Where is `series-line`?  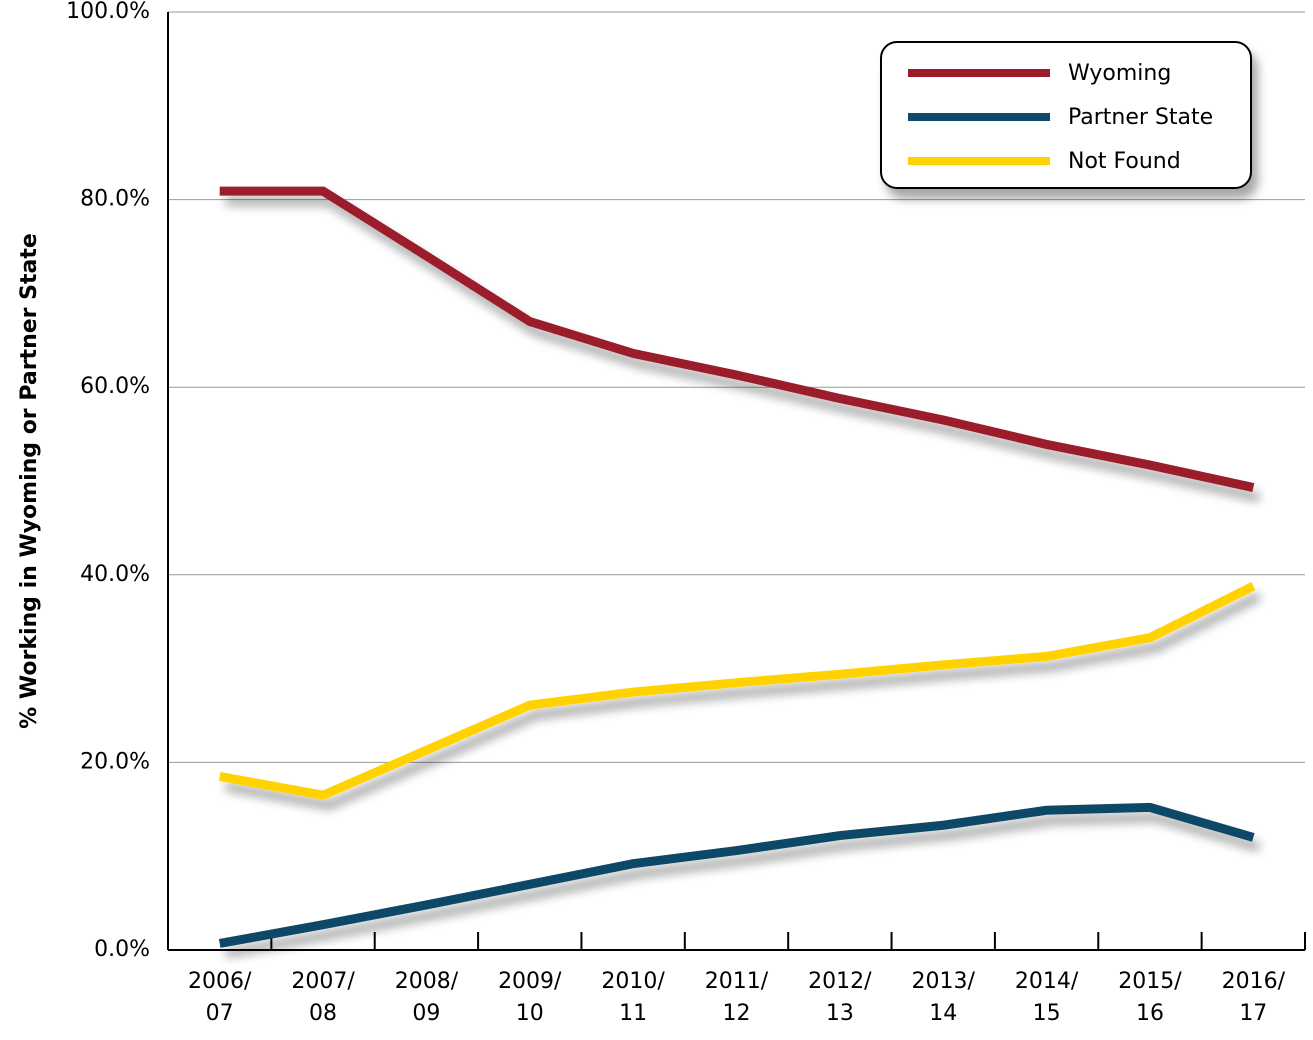
series-line is located at coordinates (736, 875).